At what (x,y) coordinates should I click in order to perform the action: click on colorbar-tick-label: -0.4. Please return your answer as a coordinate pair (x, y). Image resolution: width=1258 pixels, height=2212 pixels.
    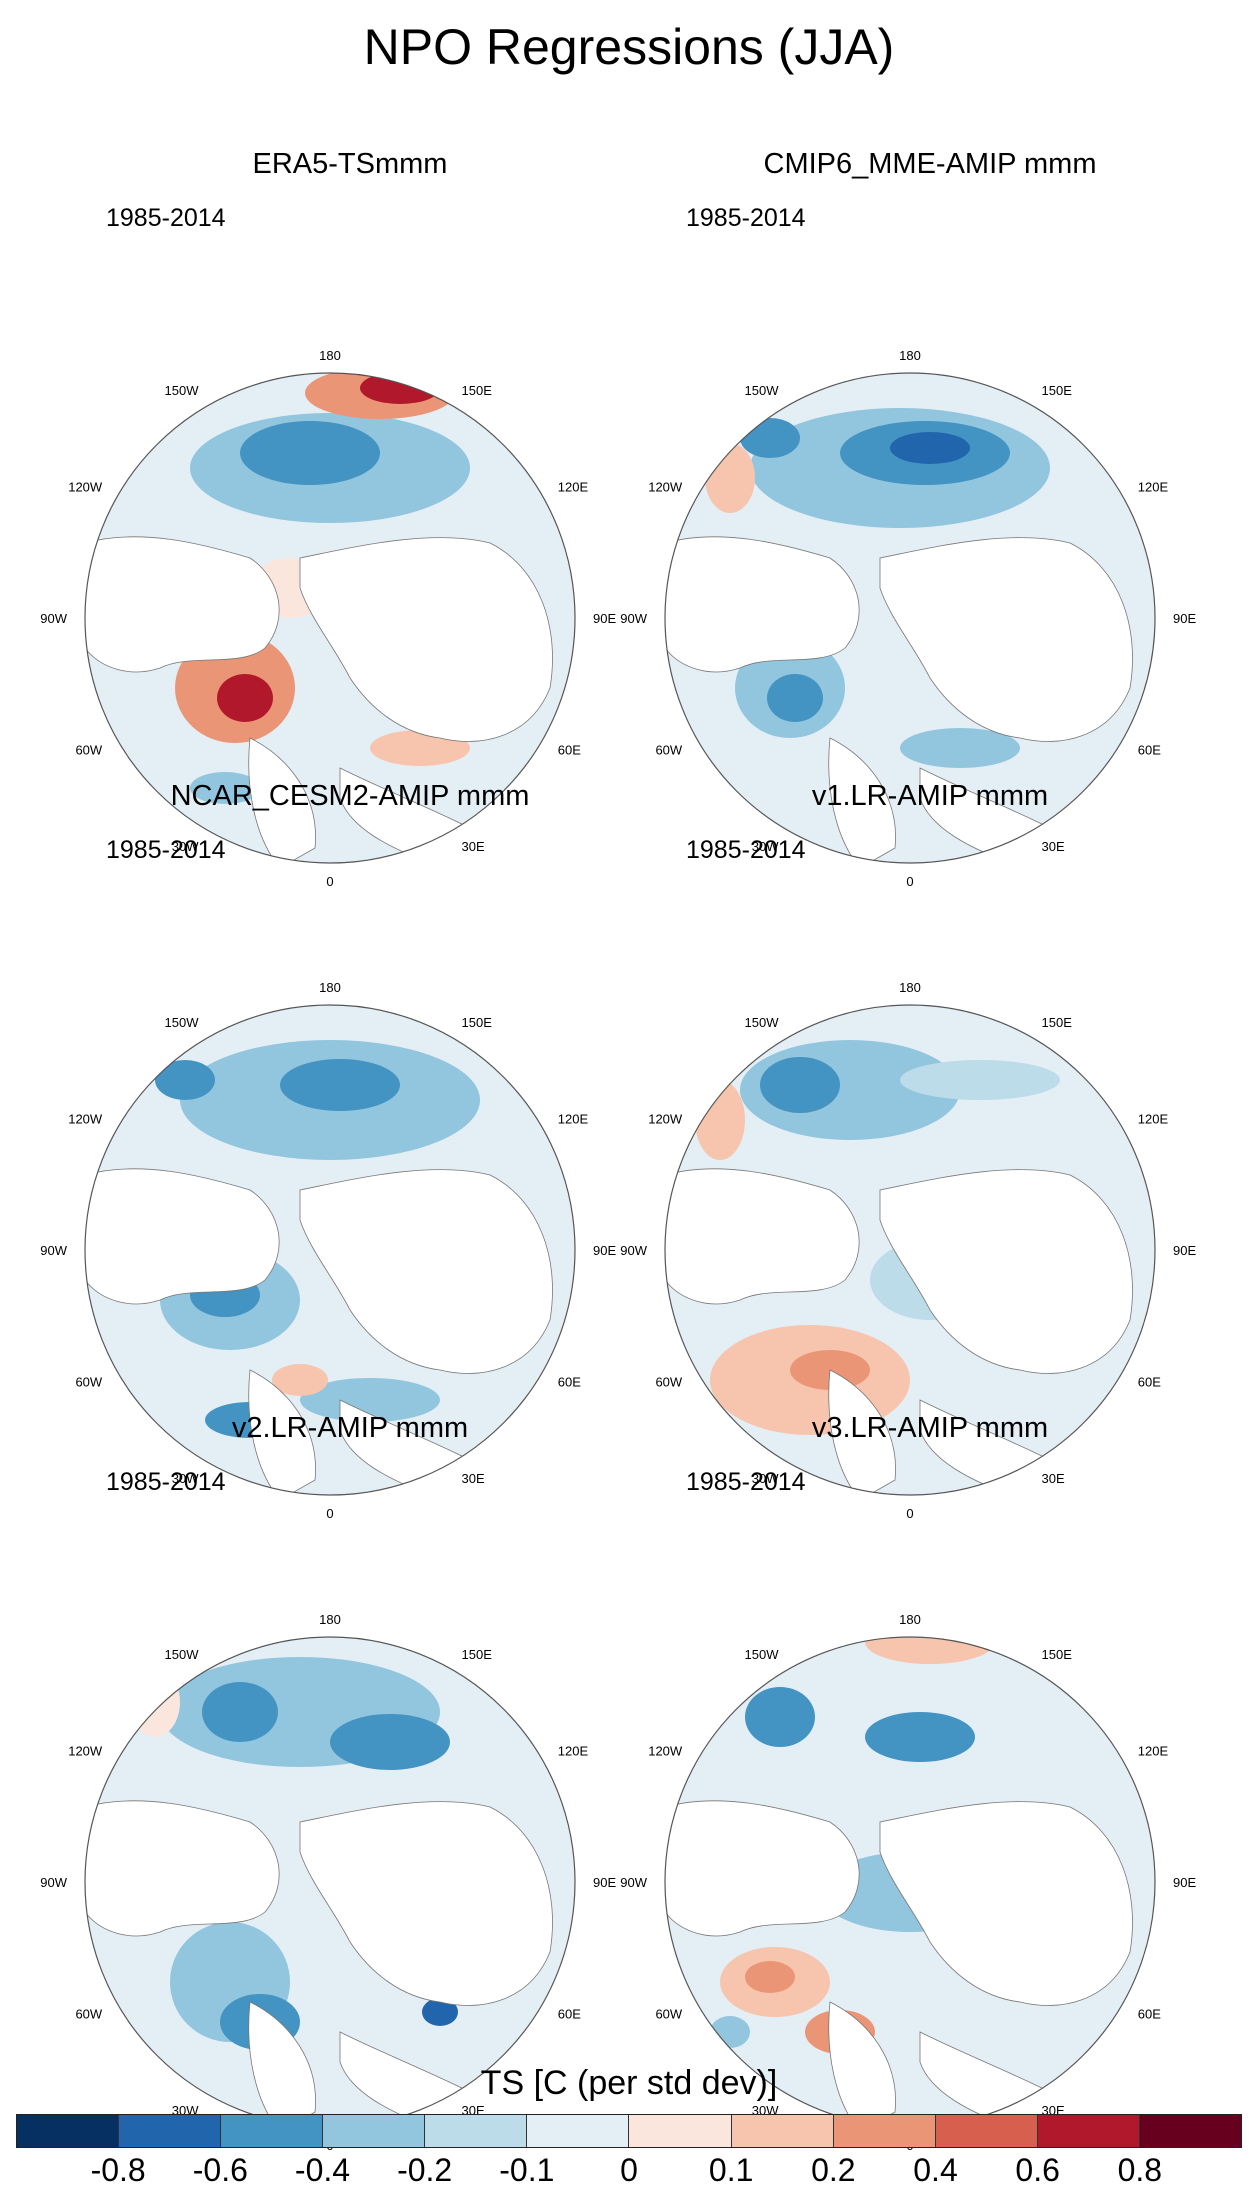
    Looking at the image, I should click on (322, 2170).